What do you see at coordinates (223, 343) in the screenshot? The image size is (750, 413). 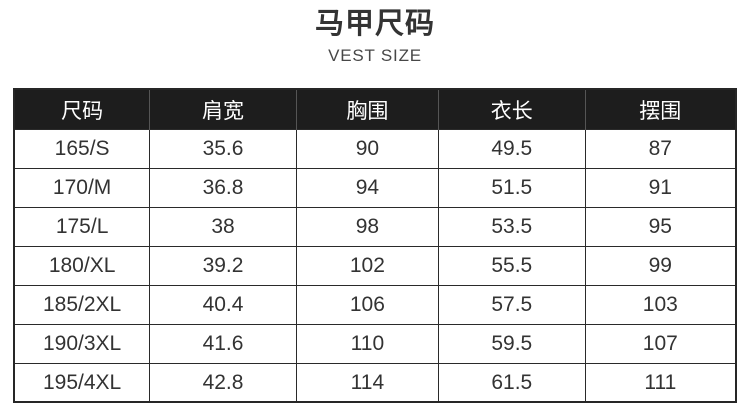 I see `cell-value: 41.6` at bounding box center [223, 343].